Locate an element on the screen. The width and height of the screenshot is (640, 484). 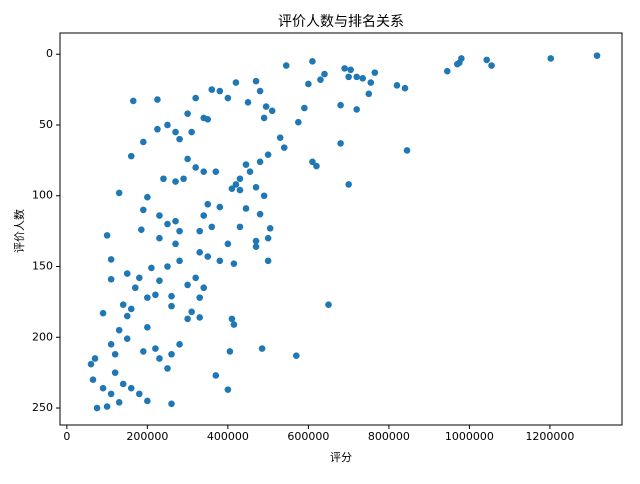
x-tick-label: 400000 is located at coordinates (228, 436).